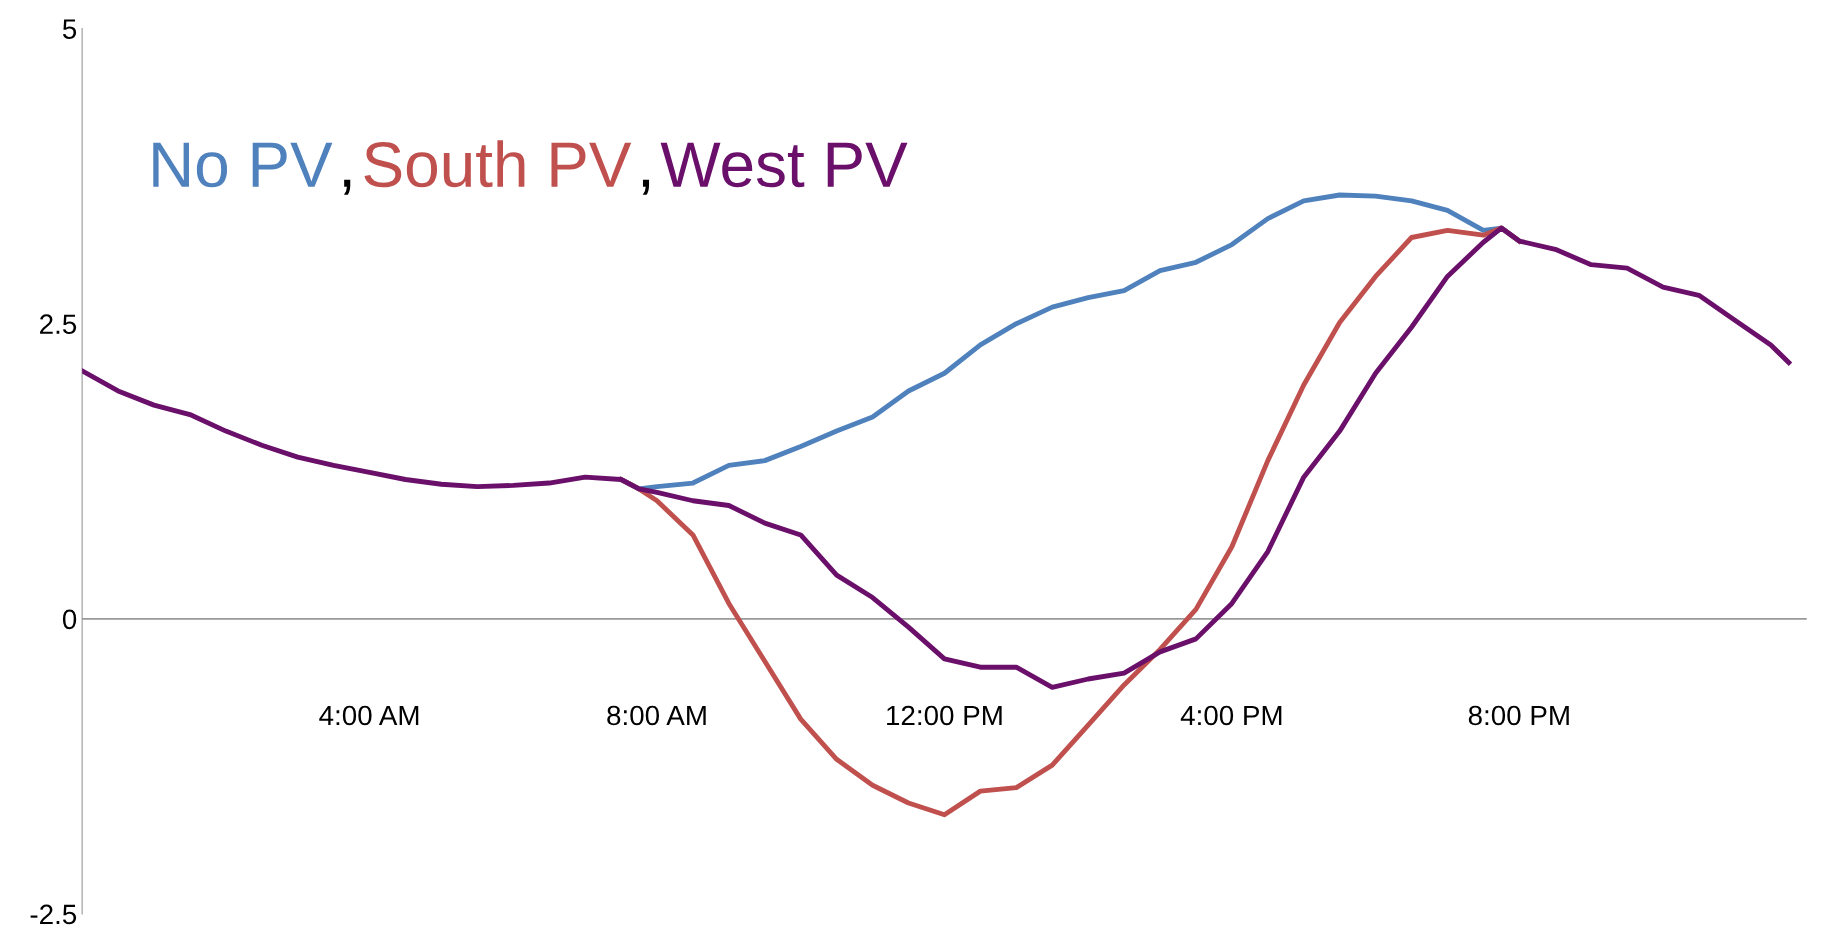  What do you see at coordinates (369, 715) in the screenshot?
I see `x-tick-label: 4:00 AM` at bounding box center [369, 715].